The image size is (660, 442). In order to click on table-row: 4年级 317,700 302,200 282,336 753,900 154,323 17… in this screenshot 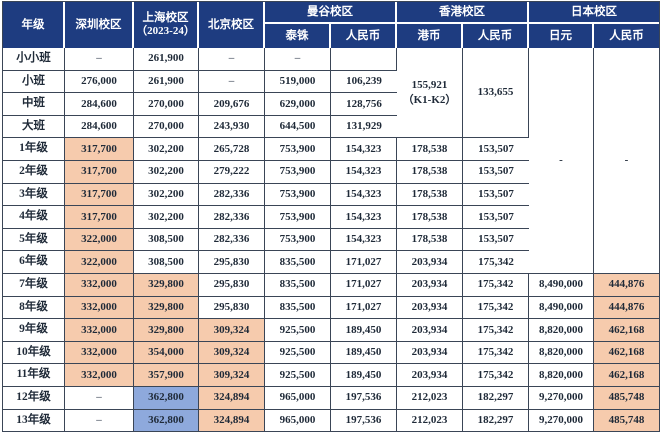, I will do `click(331, 217)`.